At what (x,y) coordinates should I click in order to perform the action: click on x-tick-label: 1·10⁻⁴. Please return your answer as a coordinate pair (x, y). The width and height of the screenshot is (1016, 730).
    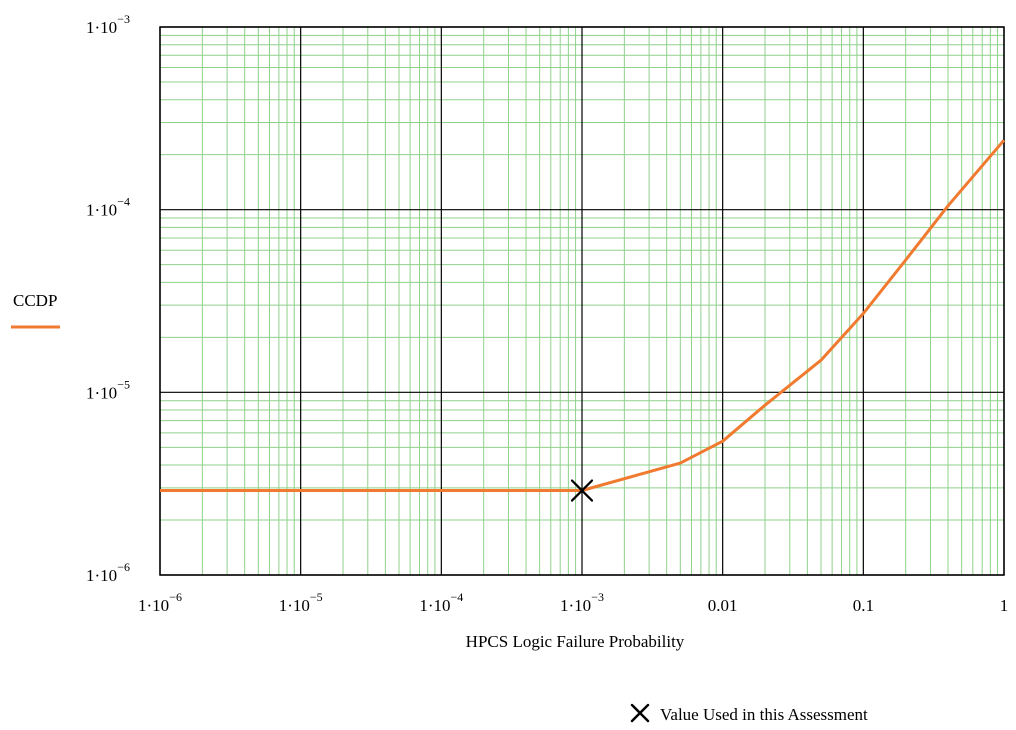
    Looking at the image, I should click on (441, 602).